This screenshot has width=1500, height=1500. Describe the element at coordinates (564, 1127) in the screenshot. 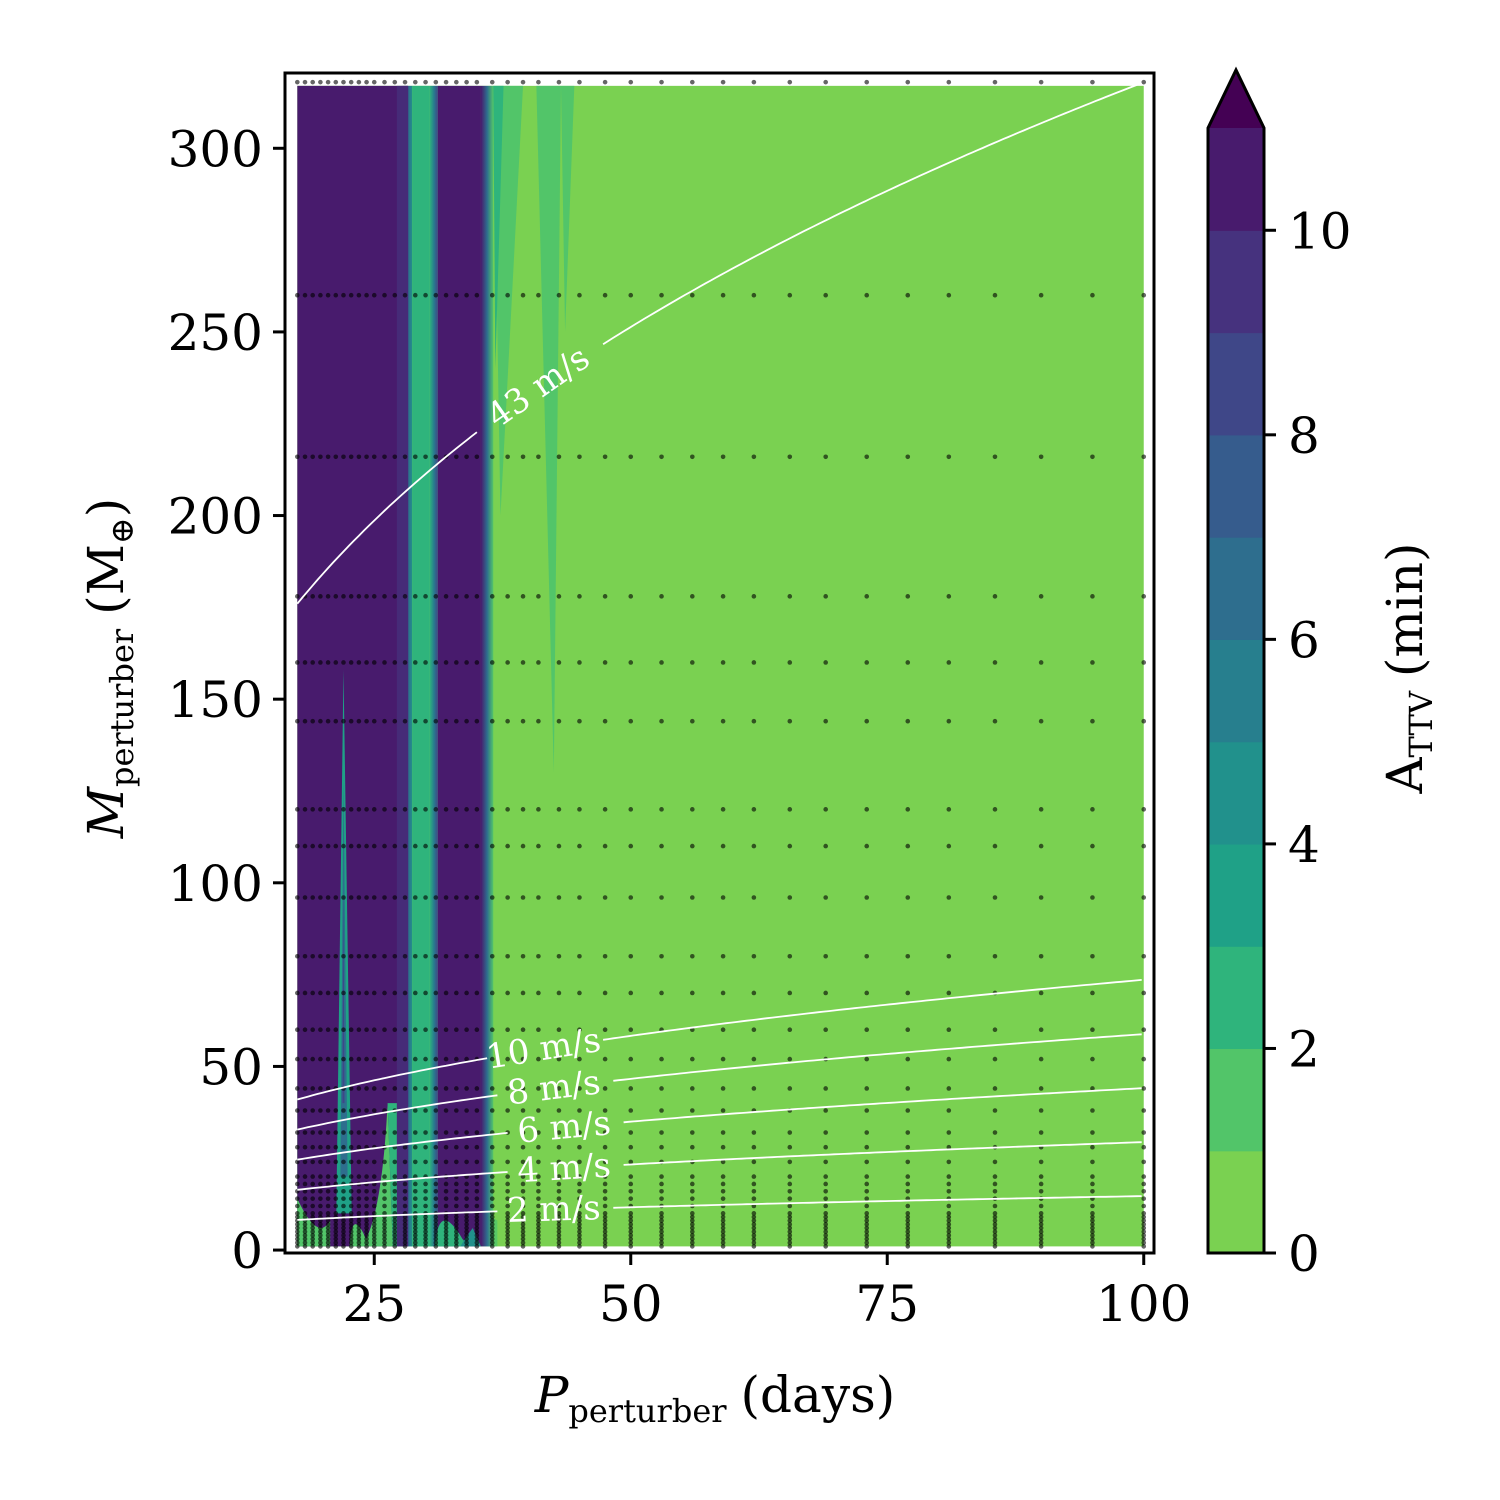

I see `rv-contour-label: 6 m/s` at that location.